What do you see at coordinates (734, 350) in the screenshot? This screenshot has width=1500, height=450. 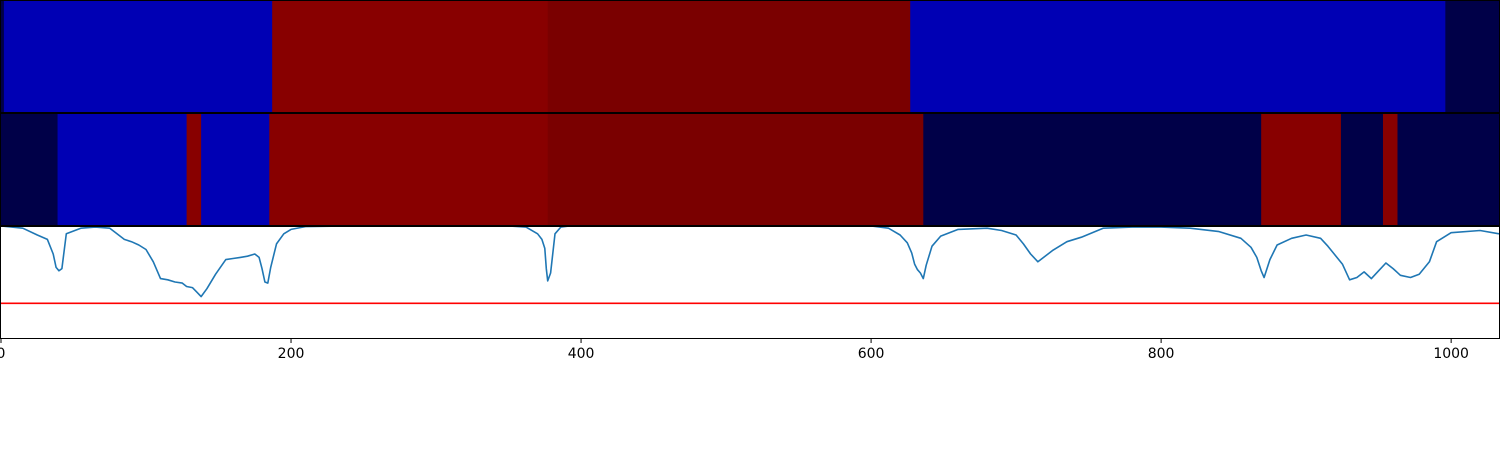 I see `x-axis: 0 200 400 600 800 1000` at bounding box center [734, 350].